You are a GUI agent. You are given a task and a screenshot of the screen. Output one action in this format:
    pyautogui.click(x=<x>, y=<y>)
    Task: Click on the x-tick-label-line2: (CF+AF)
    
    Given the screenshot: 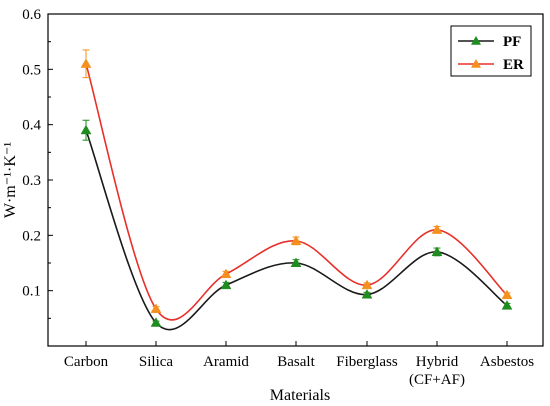 What is the action you would take?
    pyautogui.click(x=437, y=380)
    